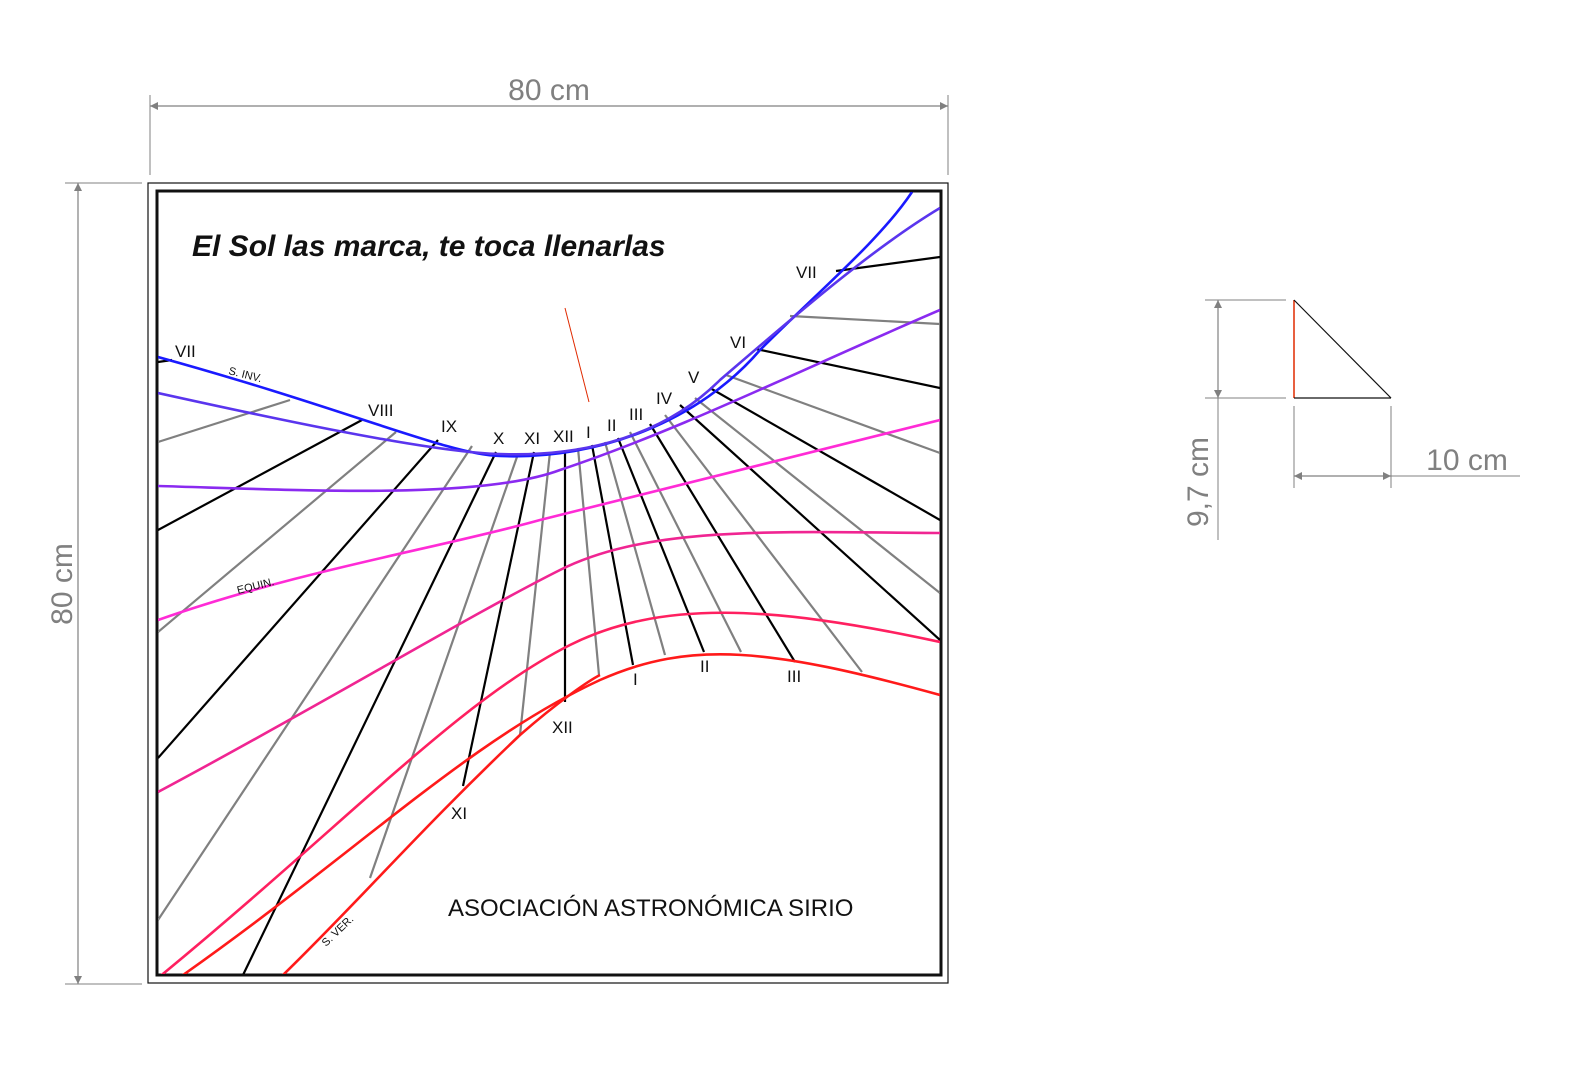 This screenshot has width=1593, height=1086. Describe the element at coordinates (459, 813) in the screenshot. I see `hour-label-lower: XI` at that location.